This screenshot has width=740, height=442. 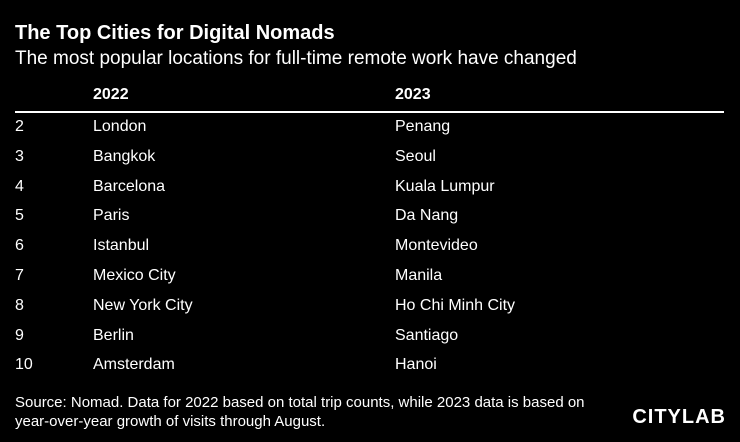 I want to click on rank-cell: 9, so click(x=19, y=335).